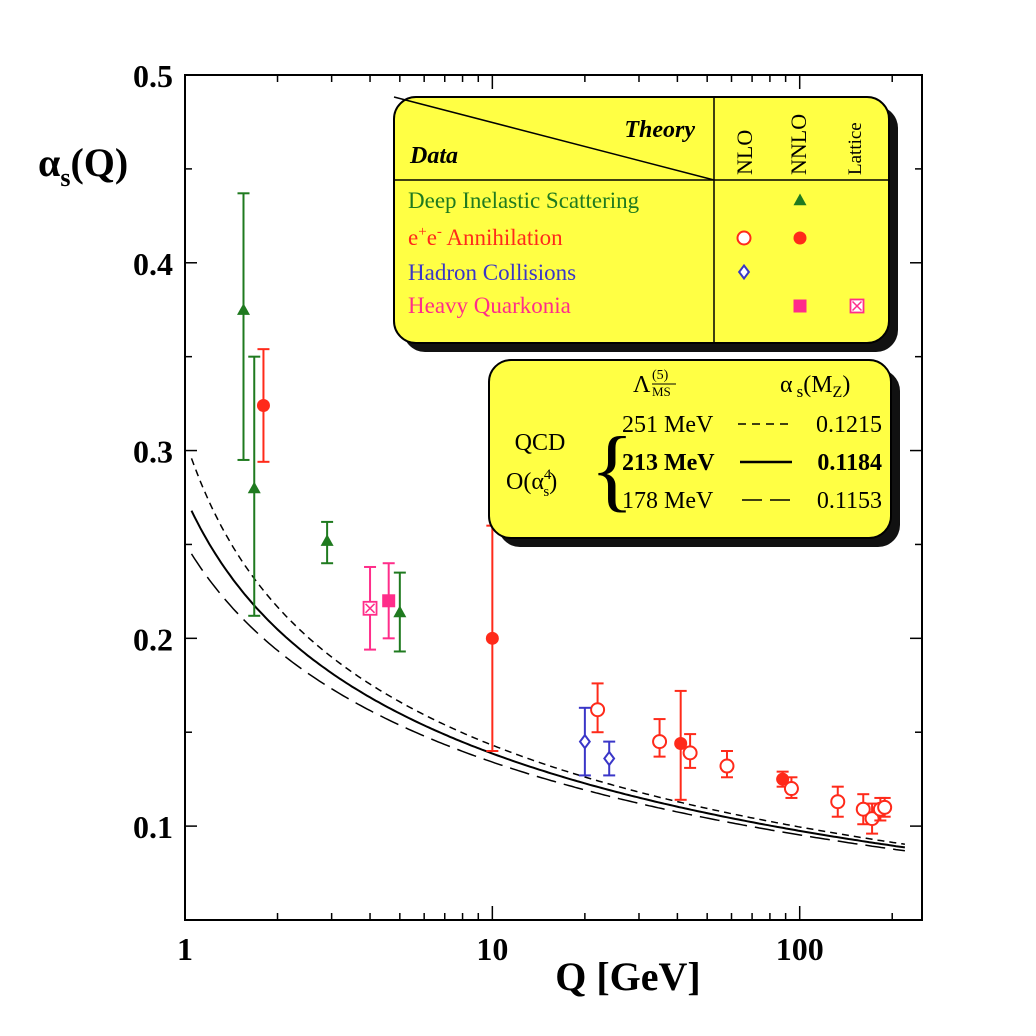 This screenshot has height=1036, width=1036. I want to click on legend-col-lattice: Lattice, so click(855, 148).